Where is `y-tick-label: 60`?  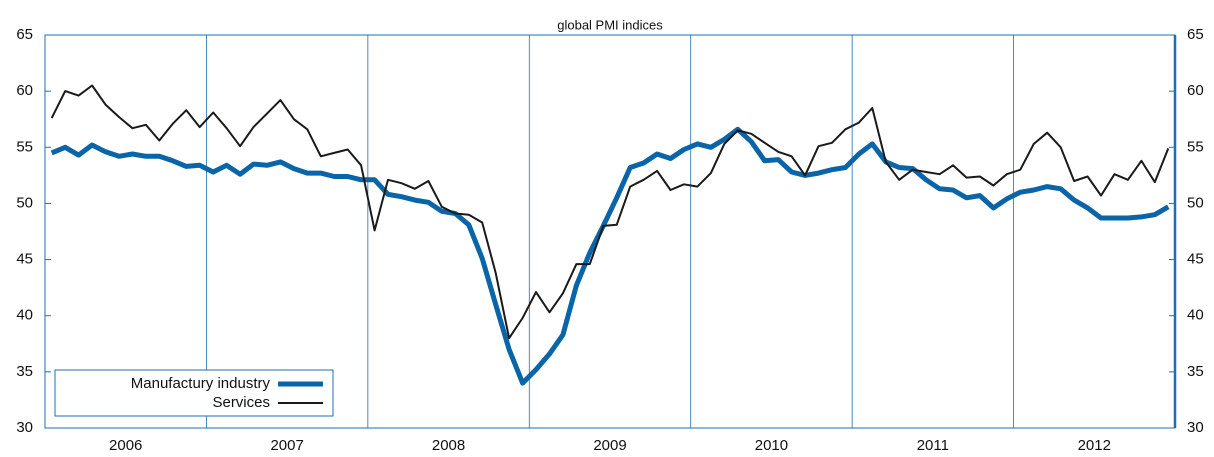
y-tick-label: 60 is located at coordinates (24, 90).